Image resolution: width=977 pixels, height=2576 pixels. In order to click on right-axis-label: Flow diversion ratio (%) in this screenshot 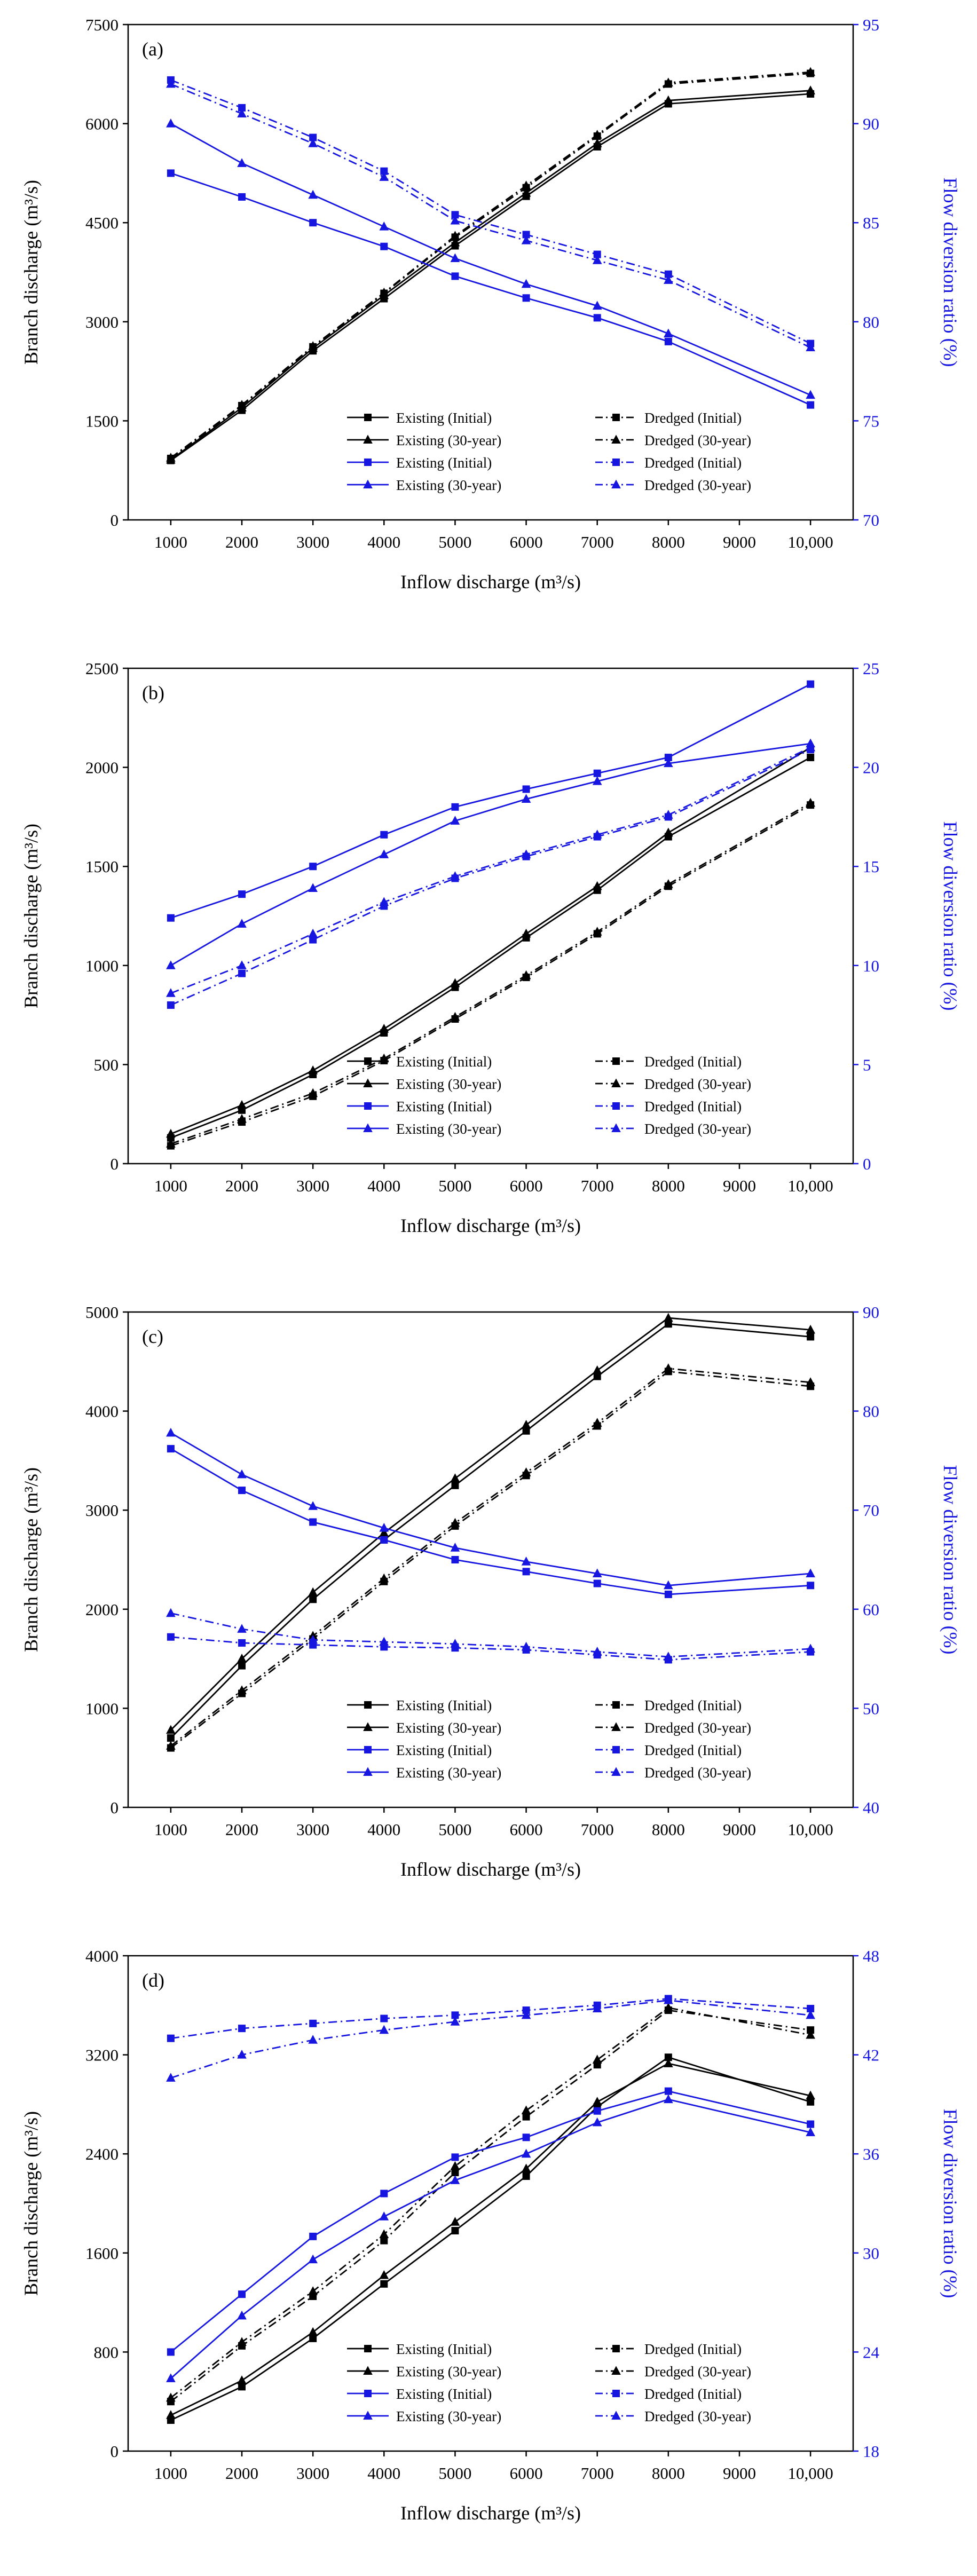, I will do `click(950, 916)`.